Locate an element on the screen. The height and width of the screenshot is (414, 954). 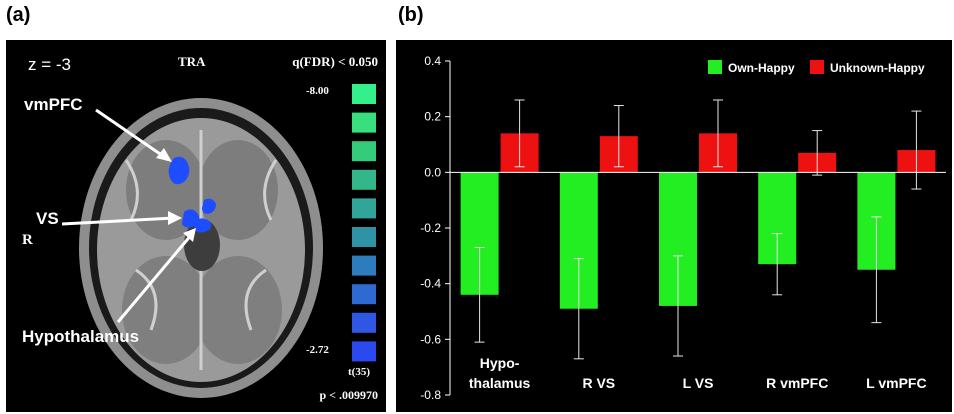
side-label: R is located at coordinates (27, 240).